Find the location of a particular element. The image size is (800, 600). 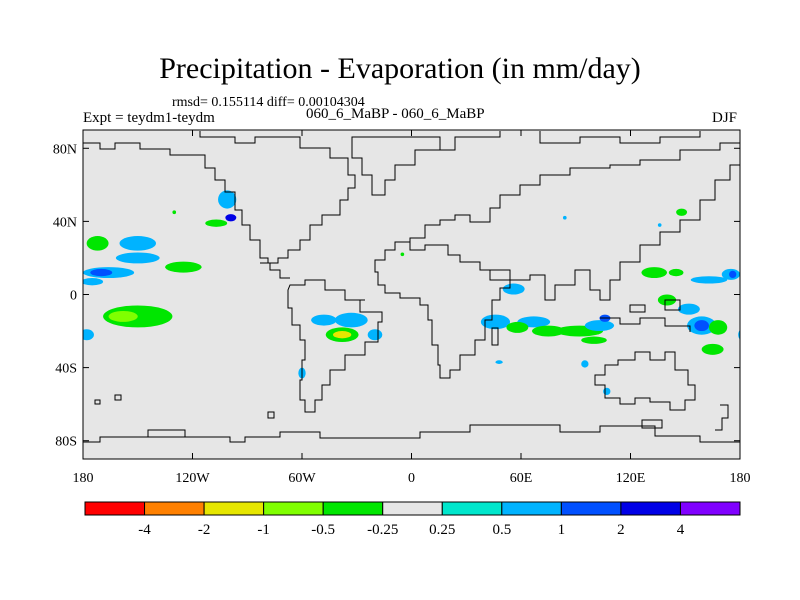

stats-text: rmsd= 0.155114 diff= 0.00104304 is located at coordinates (268, 102).